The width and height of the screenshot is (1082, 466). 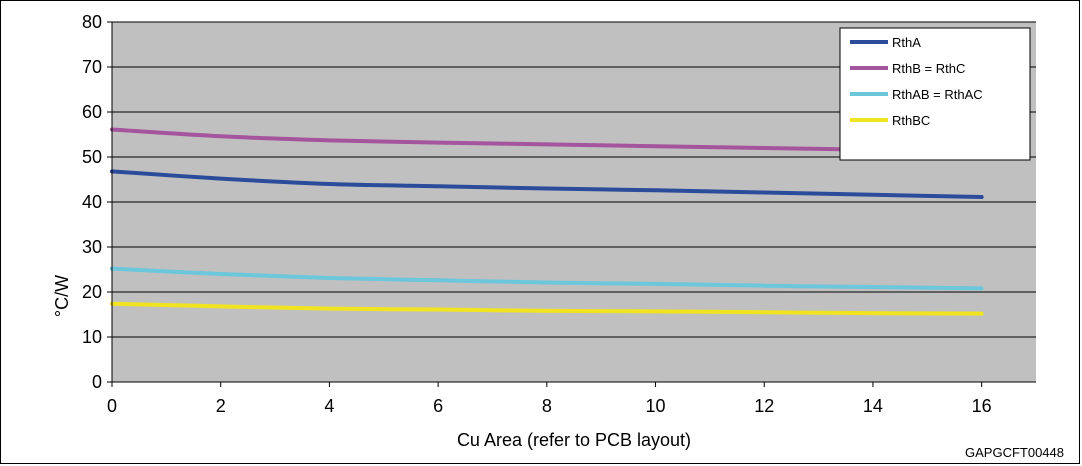 What do you see at coordinates (329, 406) in the screenshot?
I see `x-tick-label: 4` at bounding box center [329, 406].